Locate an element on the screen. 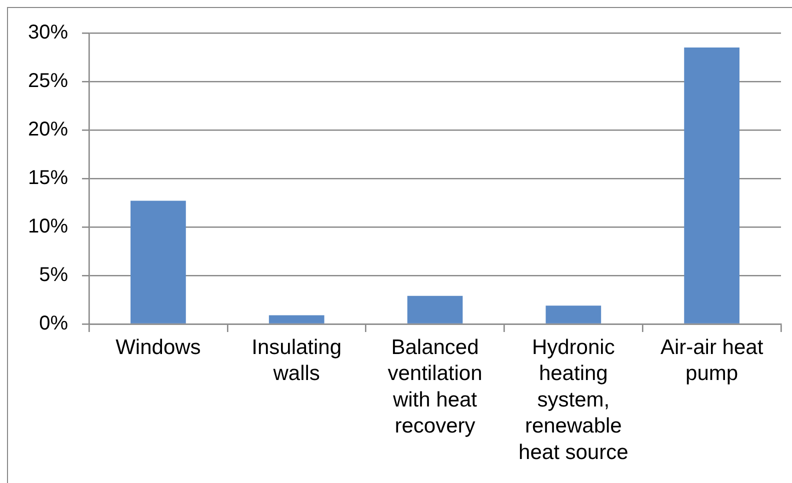 Image resolution: width=792 pixels, height=483 pixels. x-tick-label: Hydronic heating system, renewable heat source is located at coordinates (573, 400).